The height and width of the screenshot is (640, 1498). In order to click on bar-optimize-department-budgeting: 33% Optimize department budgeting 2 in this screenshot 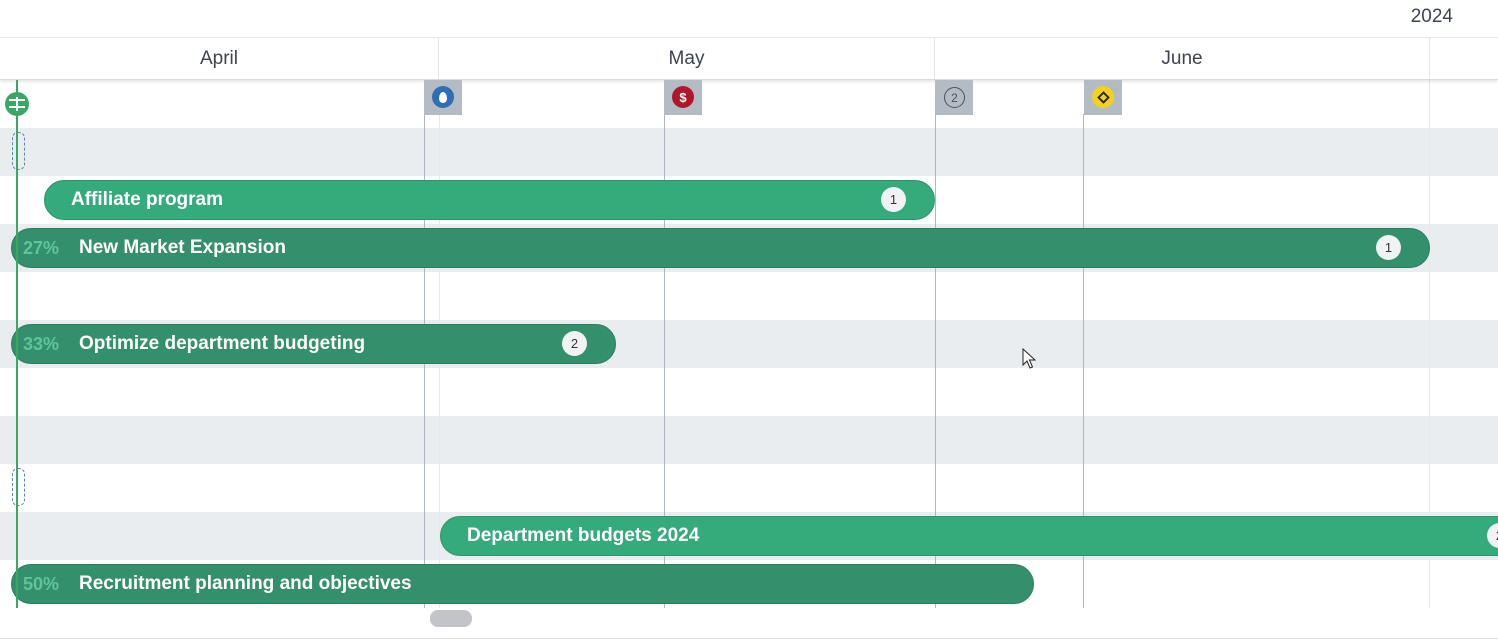, I will do `click(313, 344)`.